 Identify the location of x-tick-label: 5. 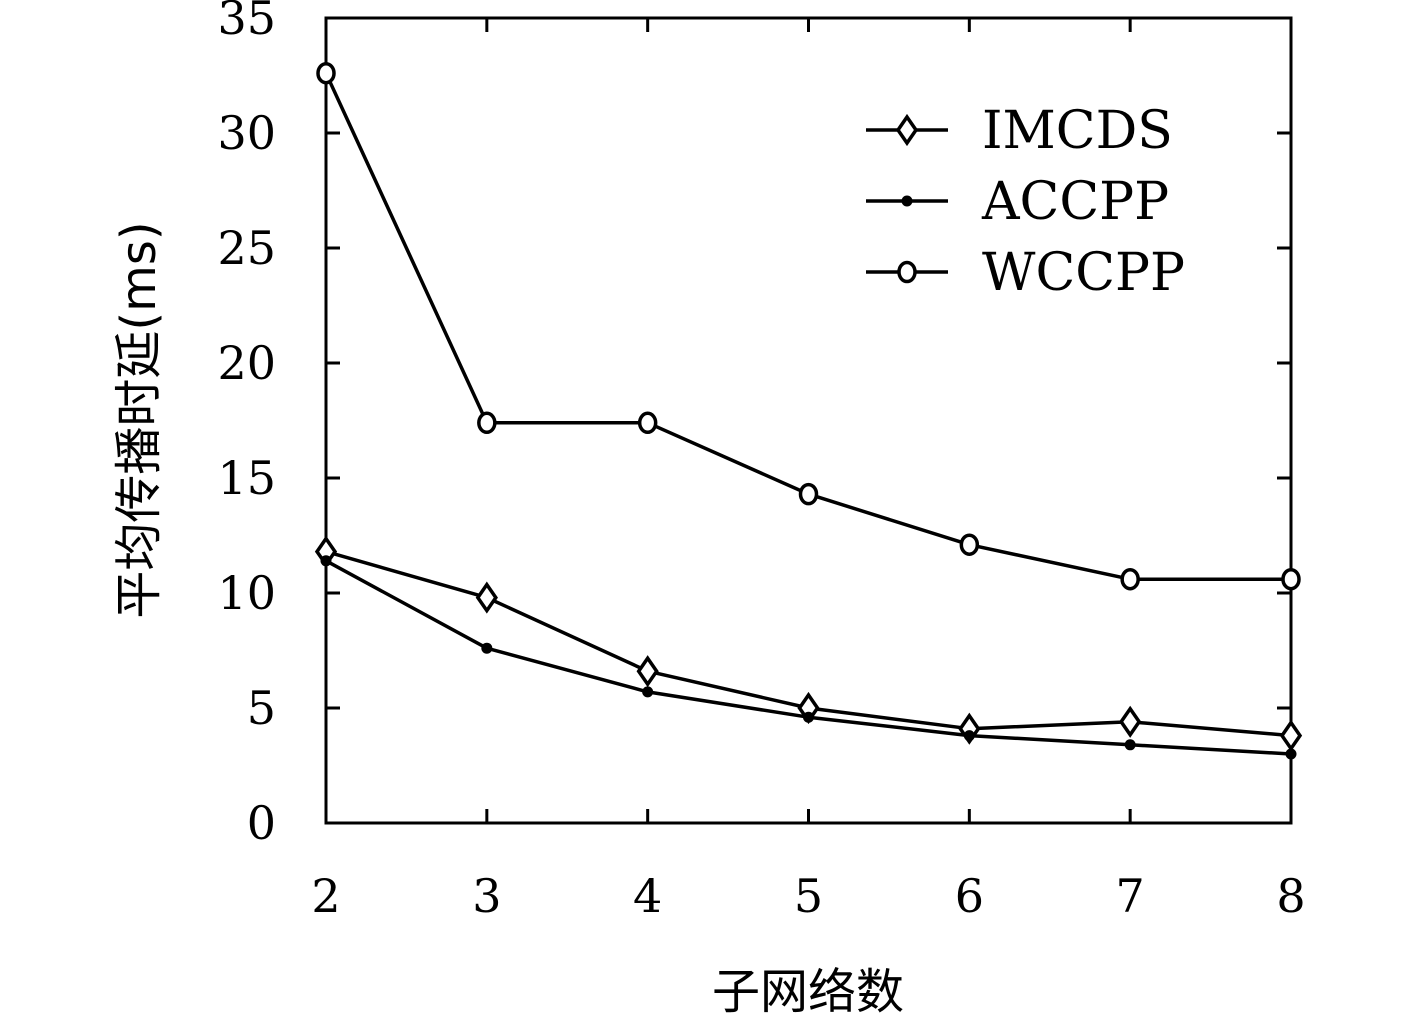
(808, 896).